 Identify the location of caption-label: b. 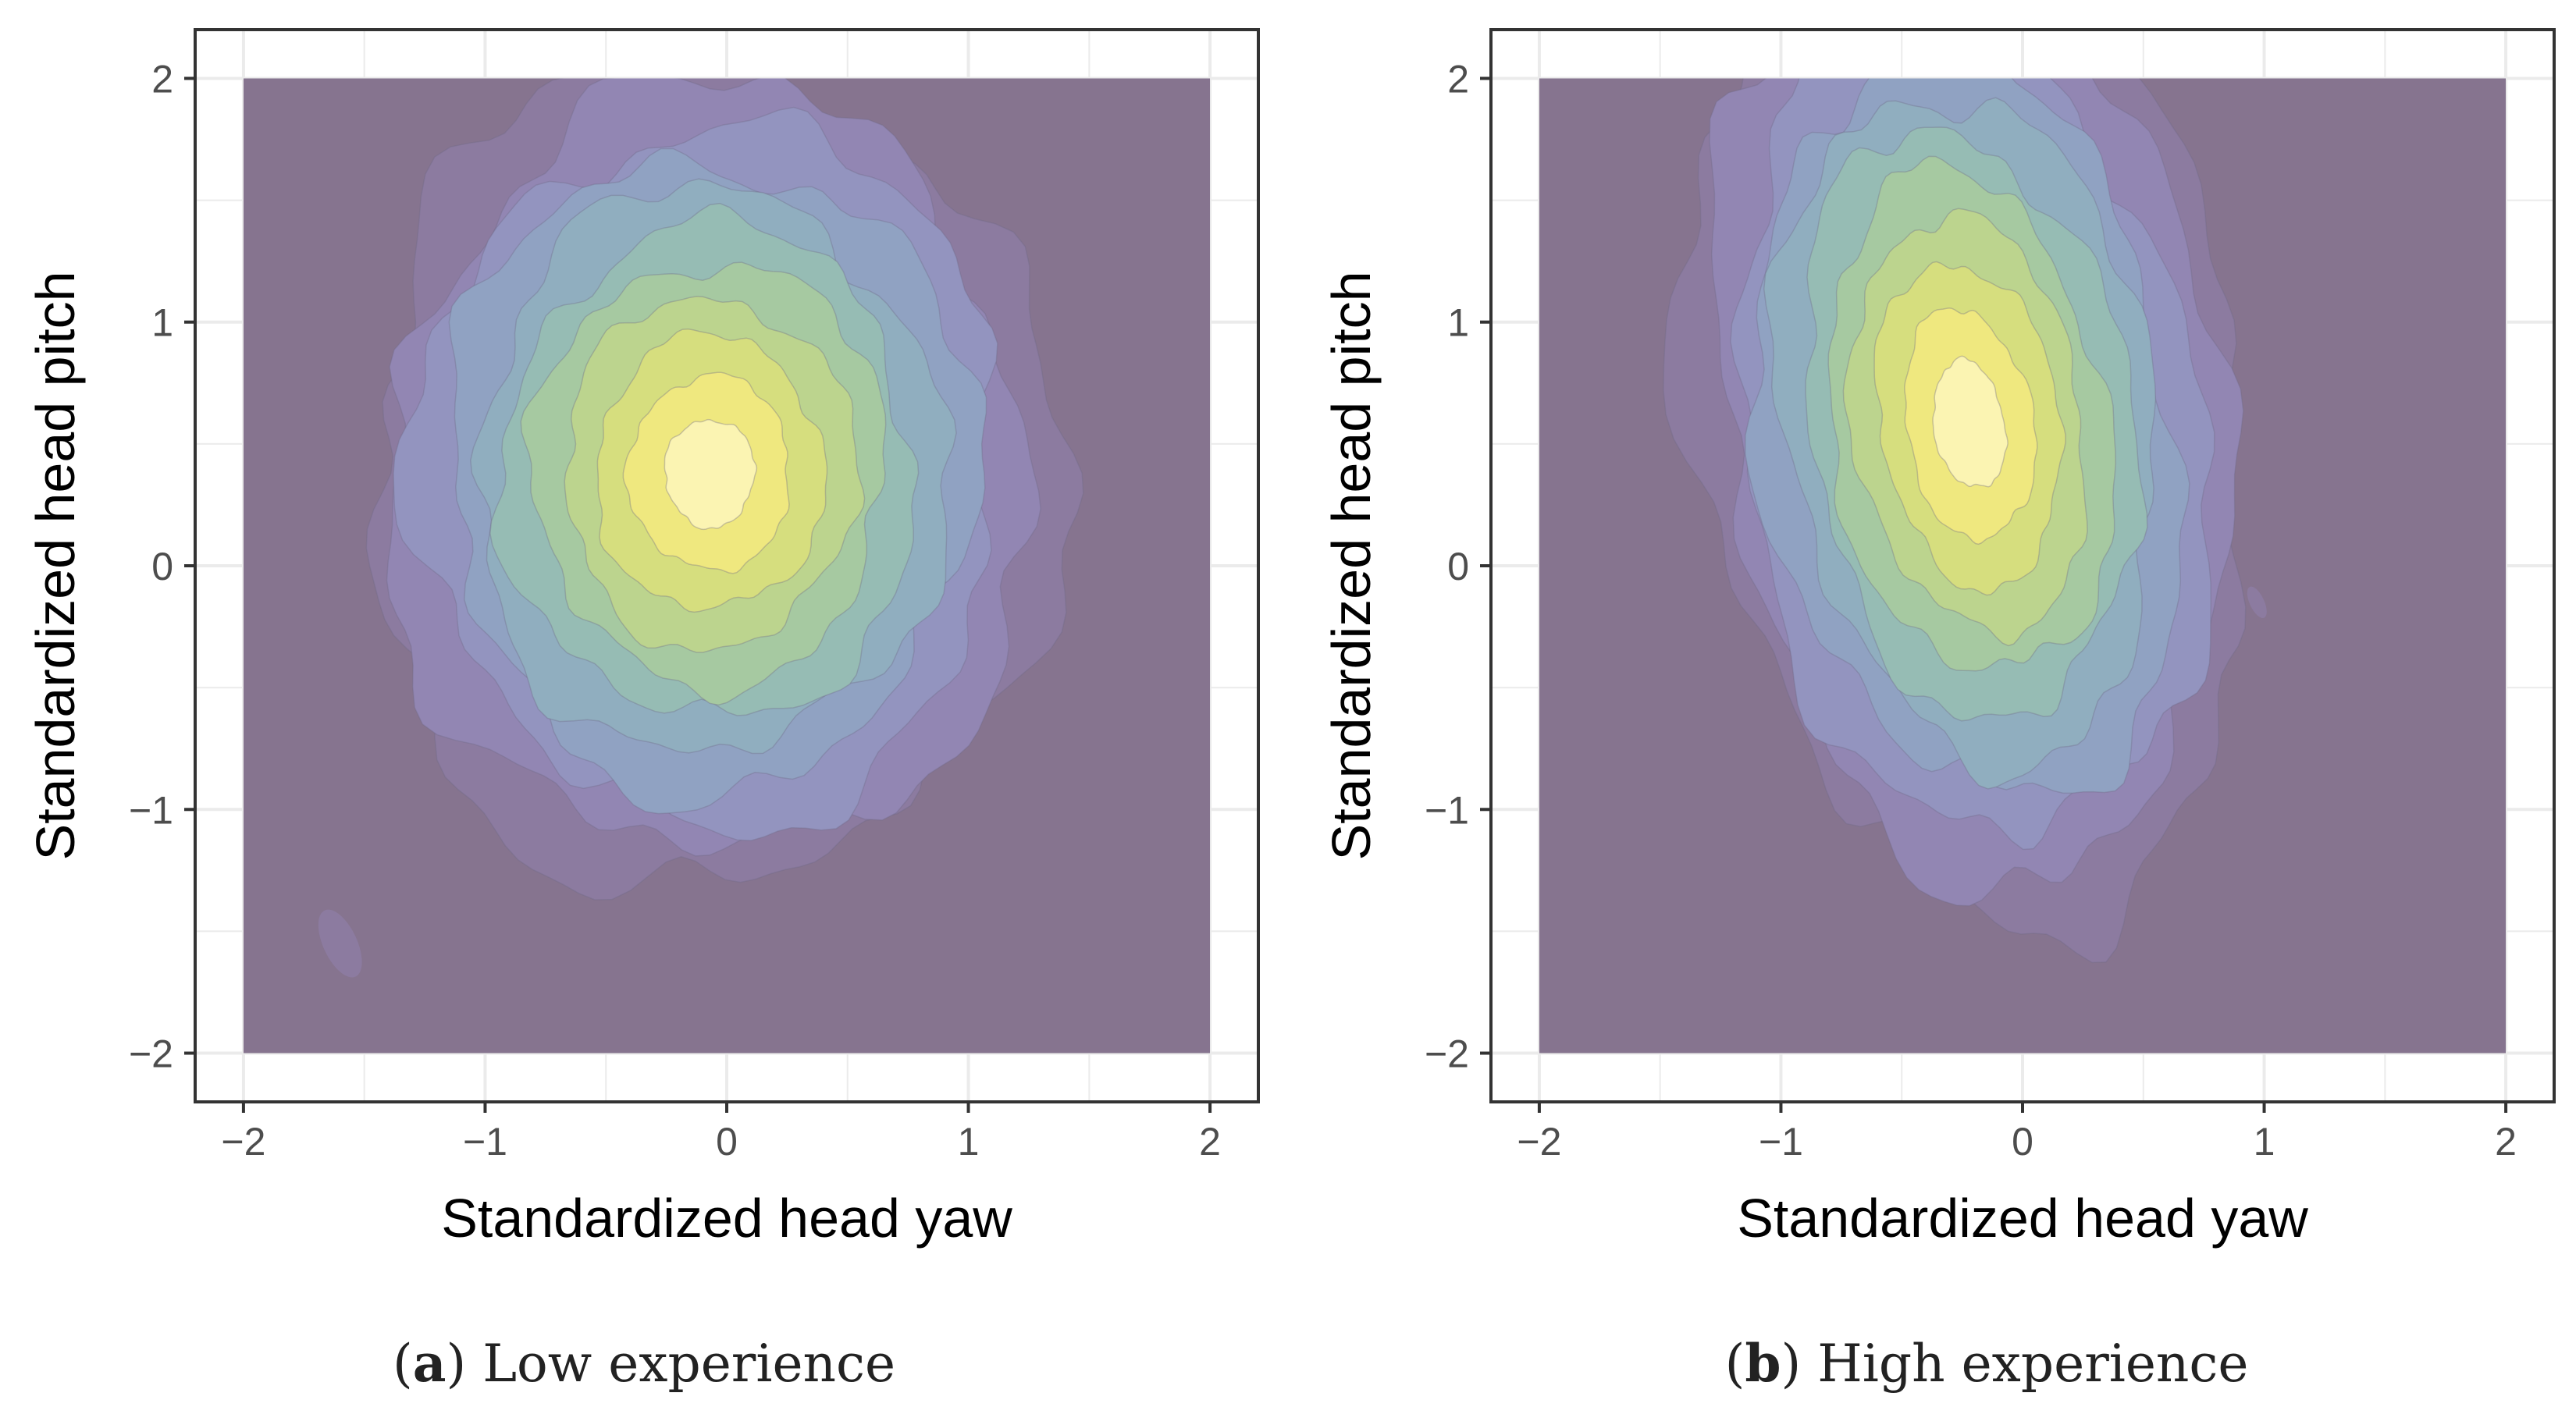
(1763, 1363).